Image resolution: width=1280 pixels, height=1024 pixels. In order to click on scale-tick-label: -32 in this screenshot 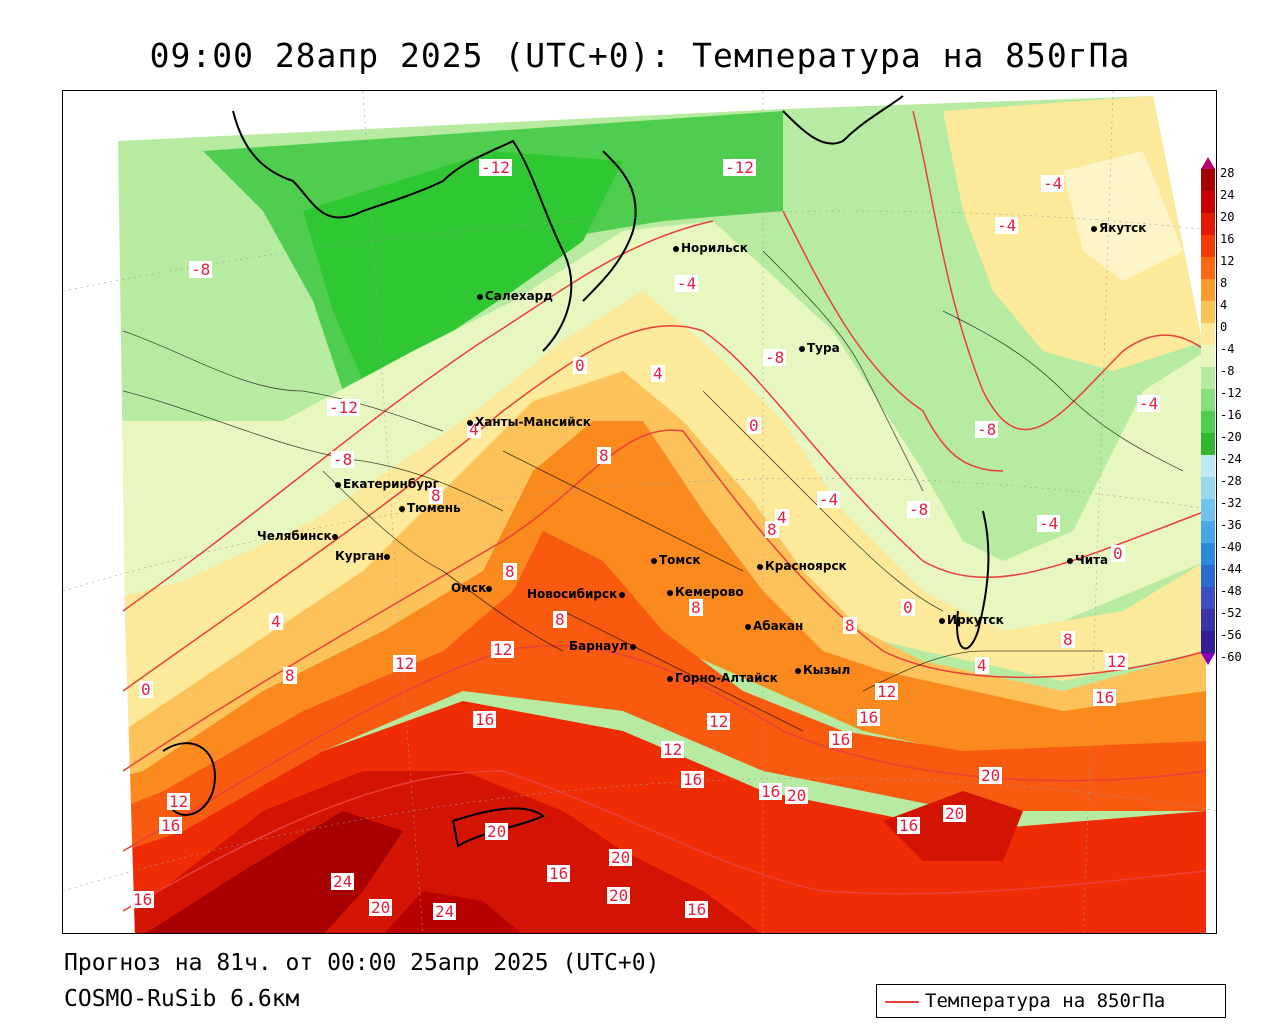, I will do `click(1231, 503)`.